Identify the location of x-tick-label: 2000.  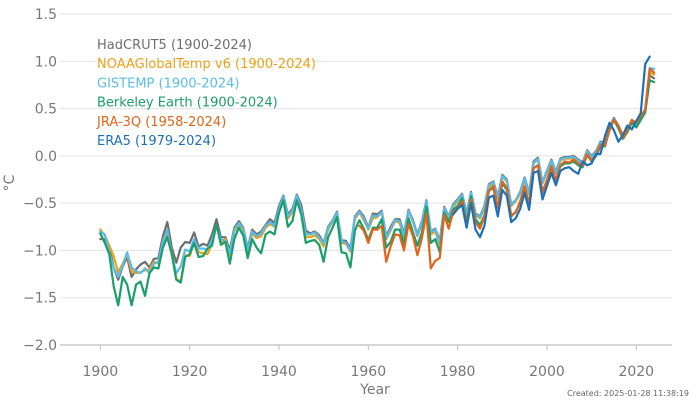
(547, 372).